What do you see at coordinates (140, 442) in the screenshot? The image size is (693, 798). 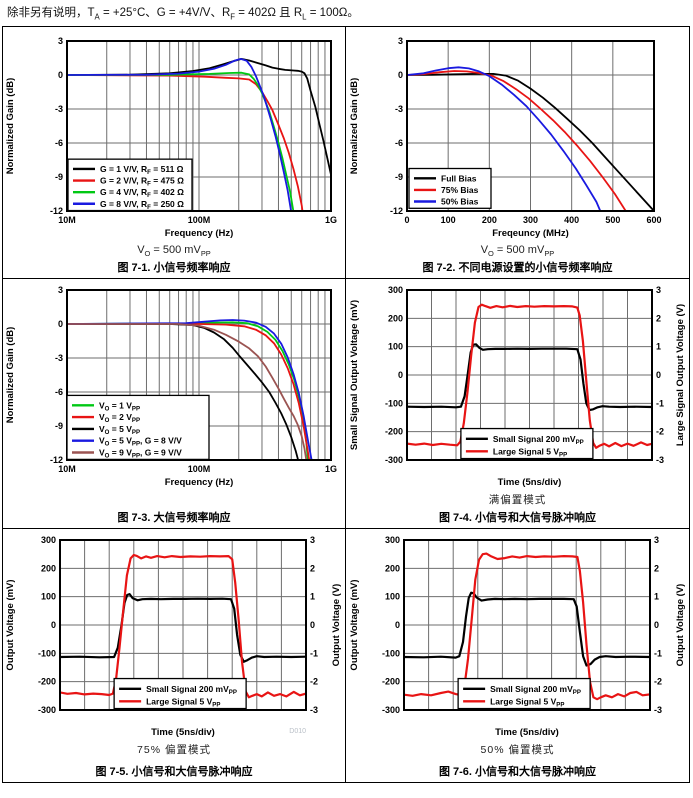 I see `legend-label: VO = 5 VPP, G = 8 V/V` at bounding box center [140, 442].